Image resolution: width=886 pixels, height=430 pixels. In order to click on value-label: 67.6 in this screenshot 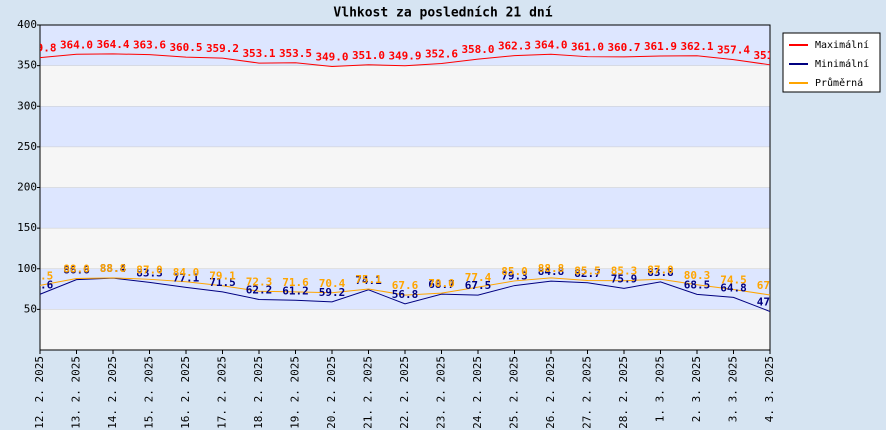, I will do `click(405, 285)`.